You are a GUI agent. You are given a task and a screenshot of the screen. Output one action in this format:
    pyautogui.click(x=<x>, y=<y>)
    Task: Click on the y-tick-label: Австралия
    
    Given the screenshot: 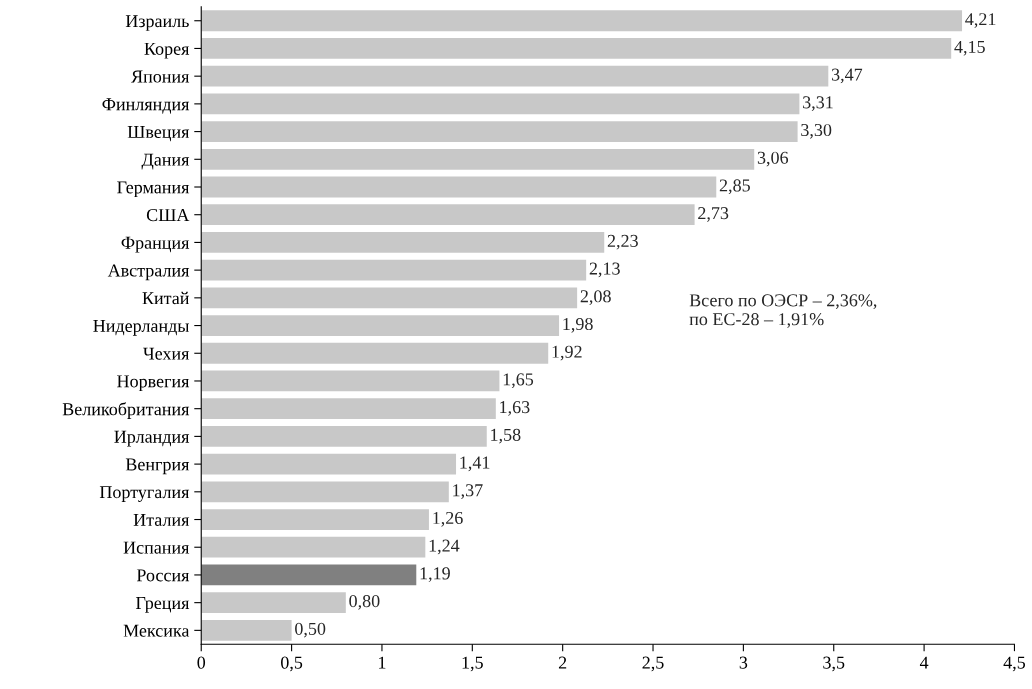 What is the action you would take?
    pyautogui.click(x=148, y=272)
    